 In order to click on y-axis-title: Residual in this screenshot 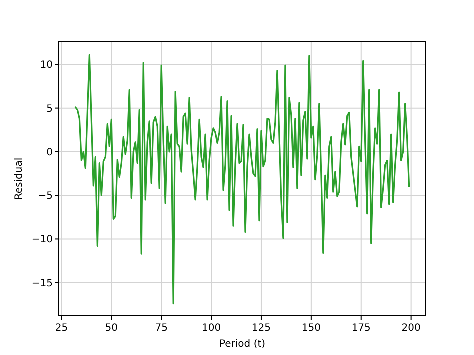, I will do `click(19, 179)`.